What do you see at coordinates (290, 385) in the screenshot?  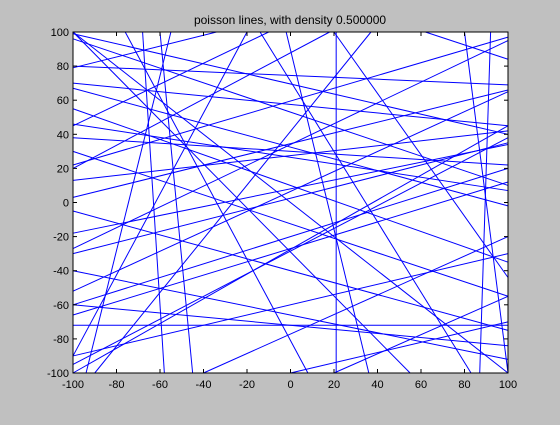 I see `x-tick-label: 0` at bounding box center [290, 385].